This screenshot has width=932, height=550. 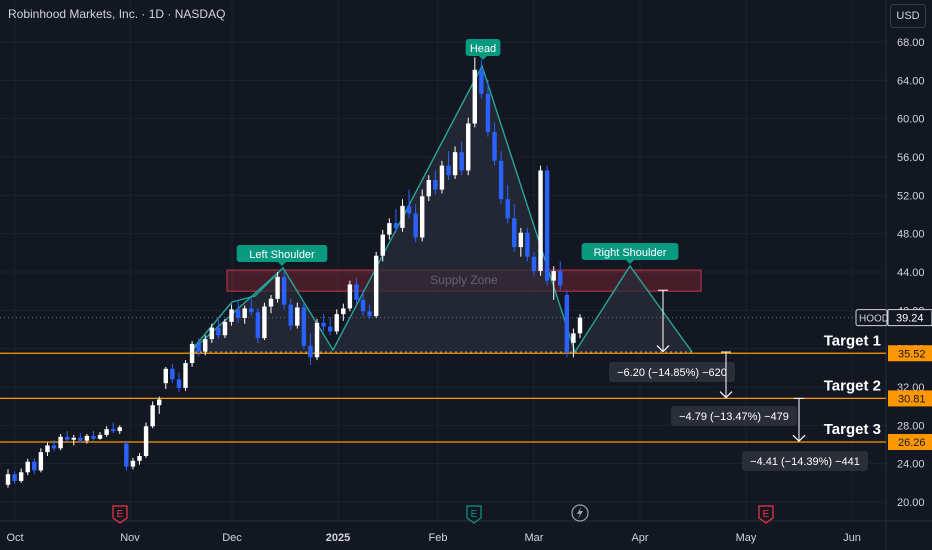 What do you see at coordinates (805, 462) in the screenshot?
I see `measure-text: −4.41 (−14.39%) −441` at bounding box center [805, 462].